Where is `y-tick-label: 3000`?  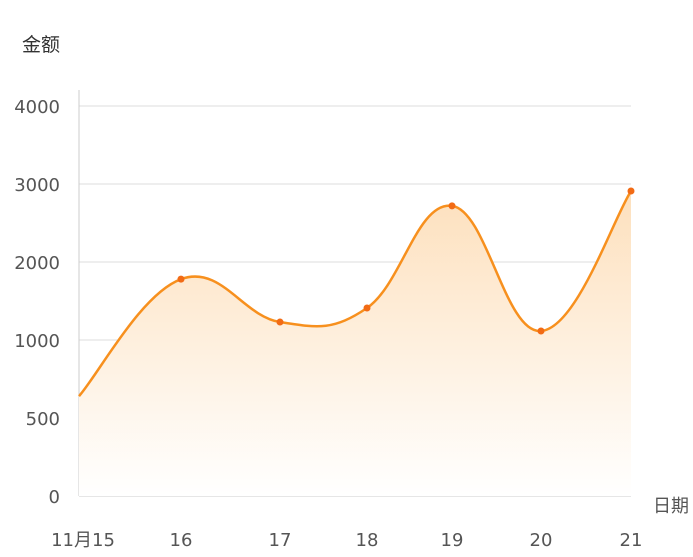
y-tick-label: 3000 is located at coordinates (37, 185).